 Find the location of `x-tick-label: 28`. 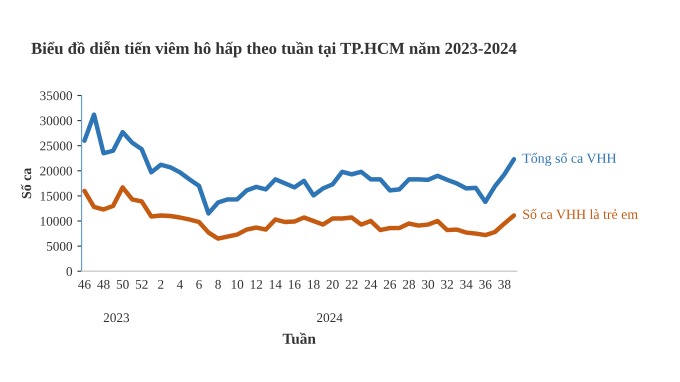

x-tick-label: 28 is located at coordinates (409, 284).